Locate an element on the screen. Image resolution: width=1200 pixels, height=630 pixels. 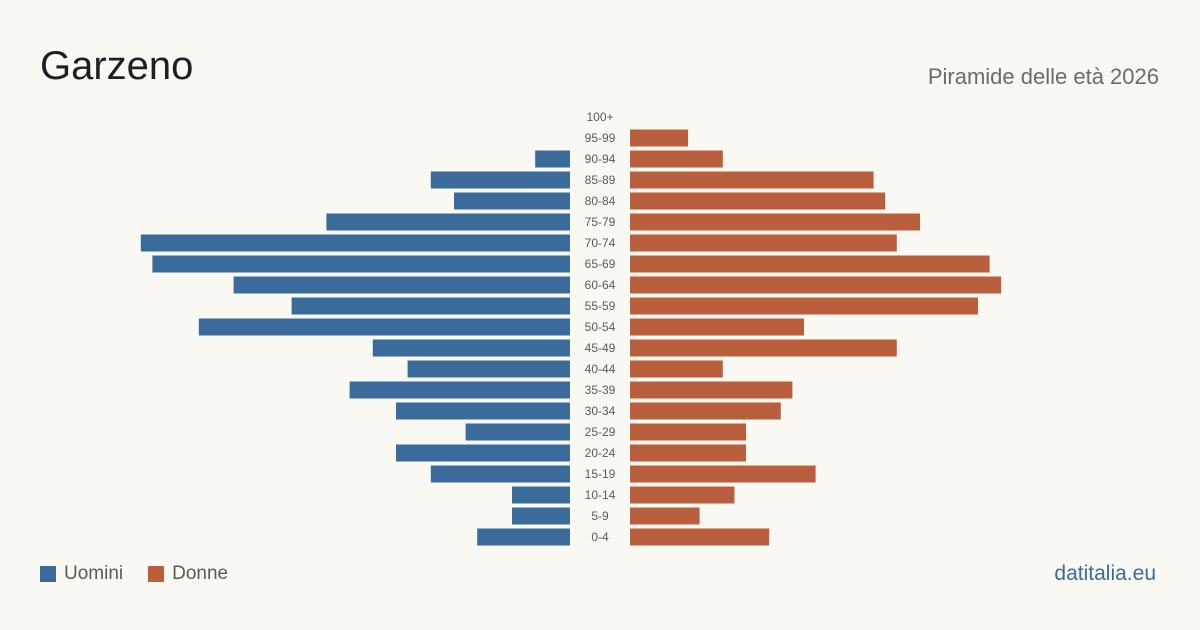
age-label-30-34: 30-34 is located at coordinates (600, 411).